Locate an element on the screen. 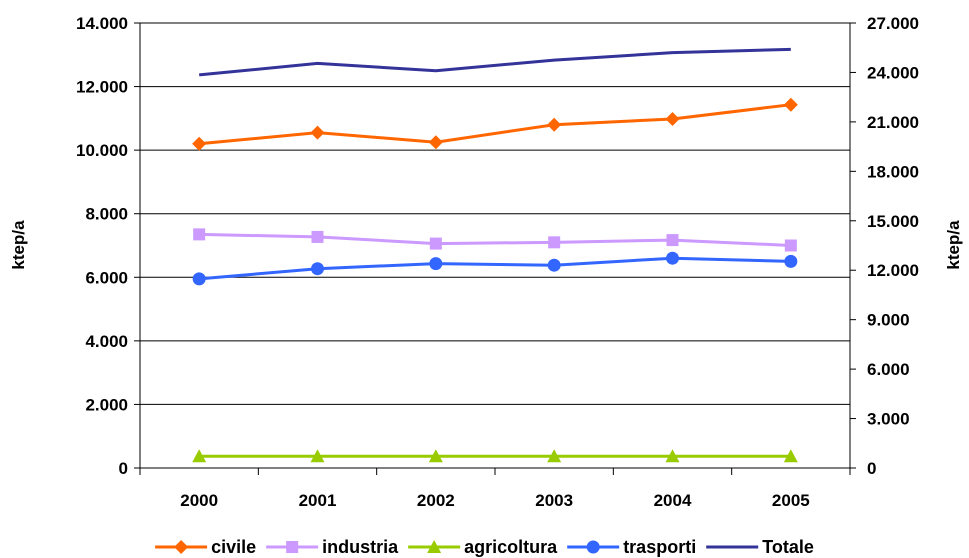  y-tick-label-right: 3.000 is located at coordinates (888, 419).